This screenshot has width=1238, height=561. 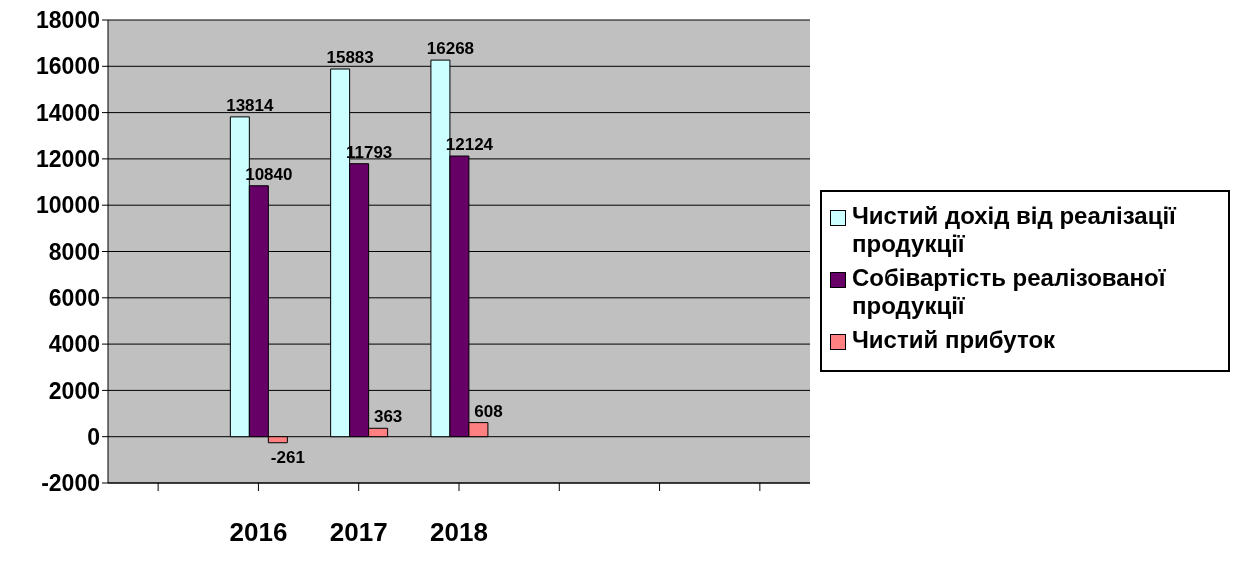 I want to click on y-tick-label: -2000, so click(x=70, y=483).